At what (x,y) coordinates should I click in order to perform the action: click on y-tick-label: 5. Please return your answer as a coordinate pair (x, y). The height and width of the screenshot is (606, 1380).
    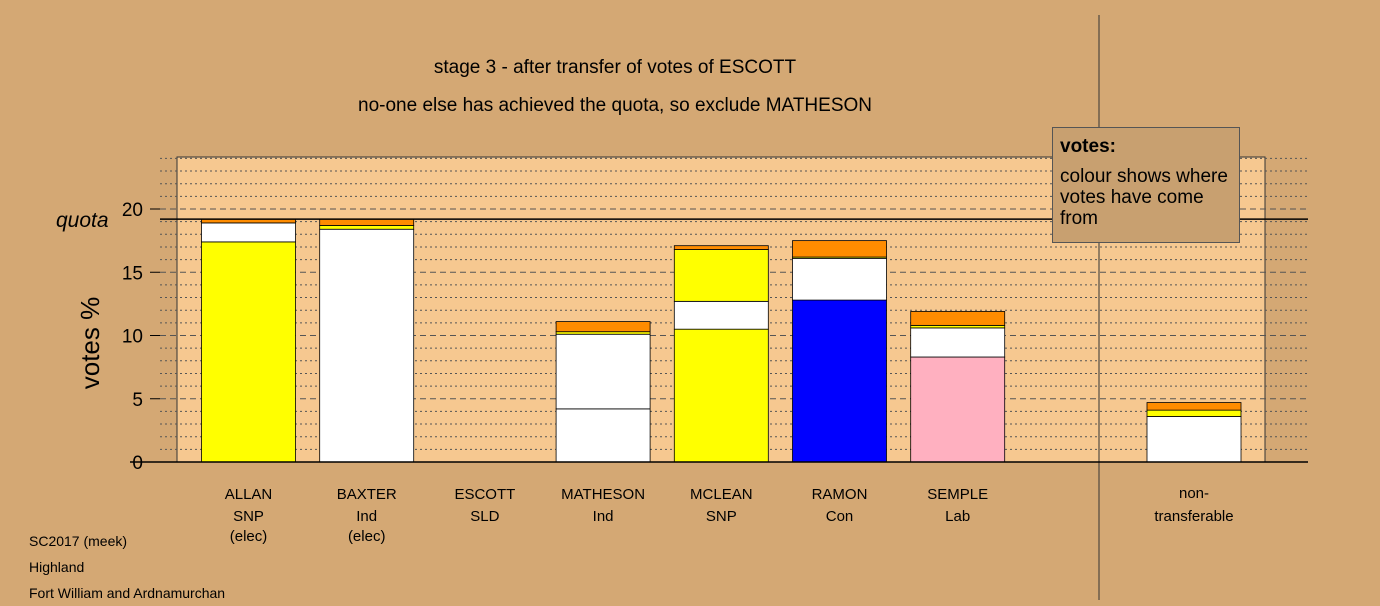
    Looking at the image, I should click on (137, 400).